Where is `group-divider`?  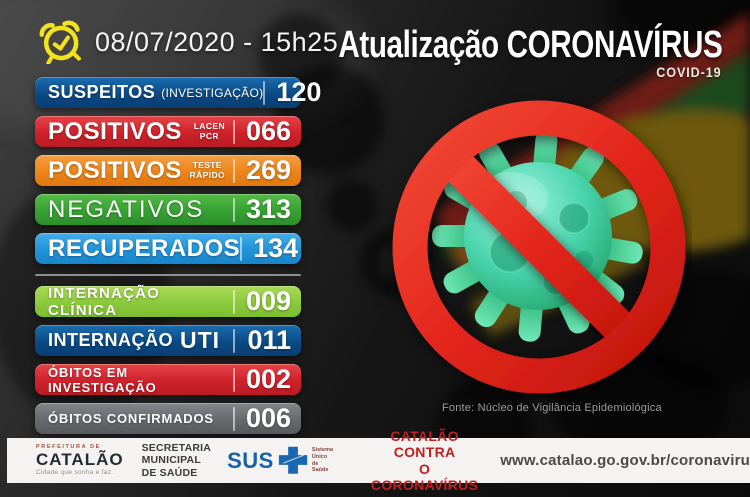
group-divider is located at coordinates (168, 275).